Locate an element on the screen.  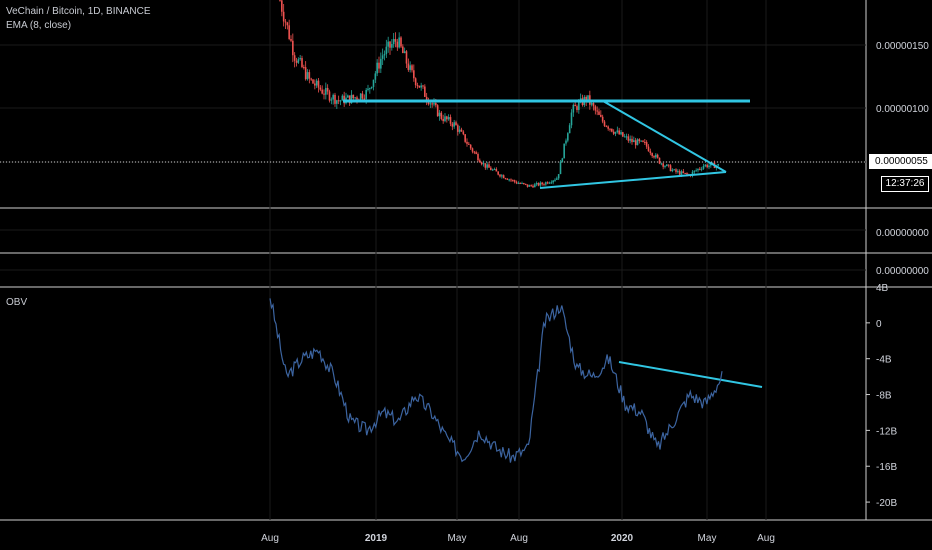
bar-countdown: 12:37:26 is located at coordinates (905, 184).